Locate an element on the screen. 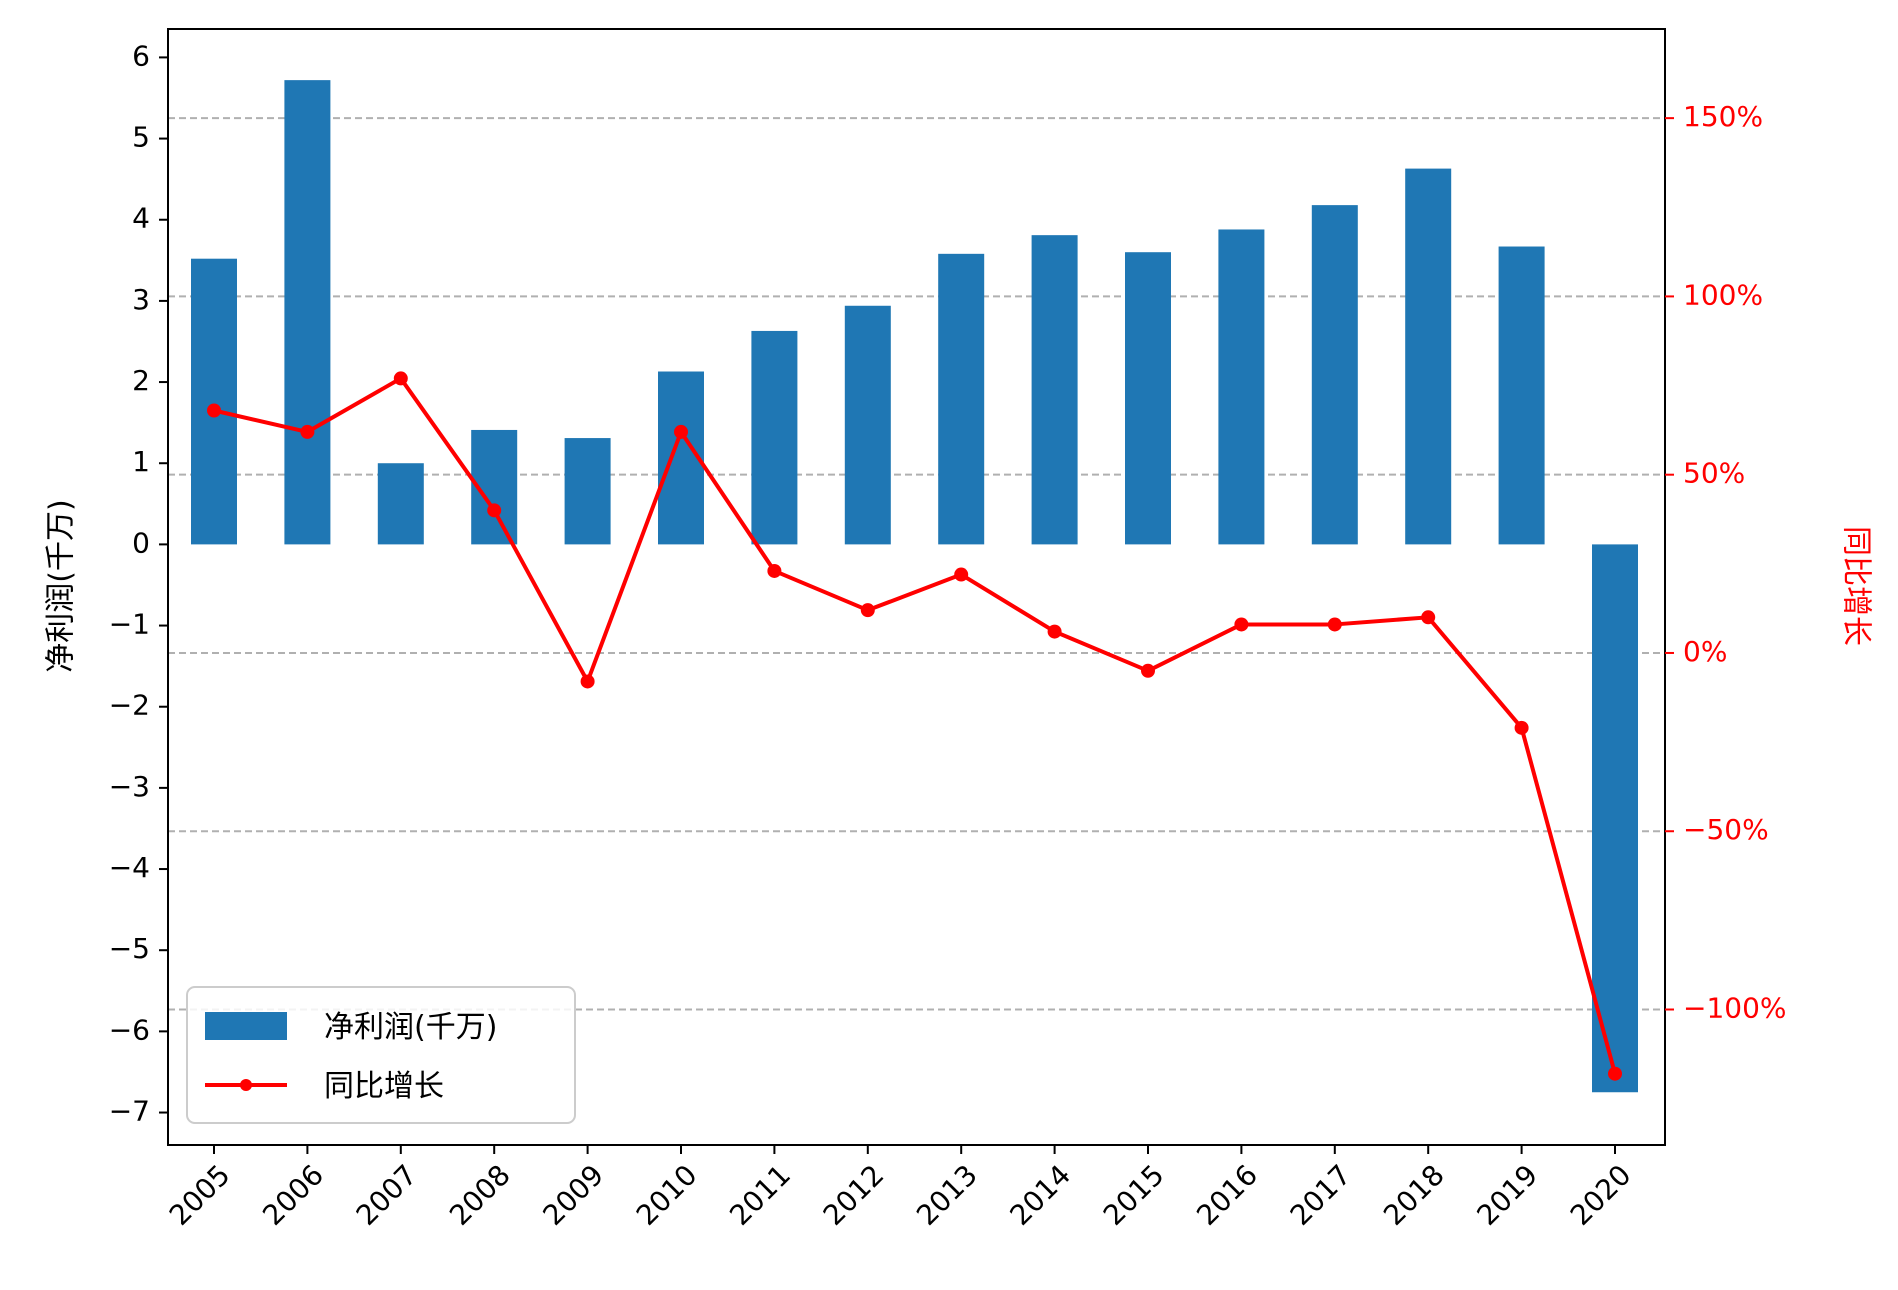 The image size is (1898, 1290). left-tick-label: 6 is located at coordinates (141, 55).